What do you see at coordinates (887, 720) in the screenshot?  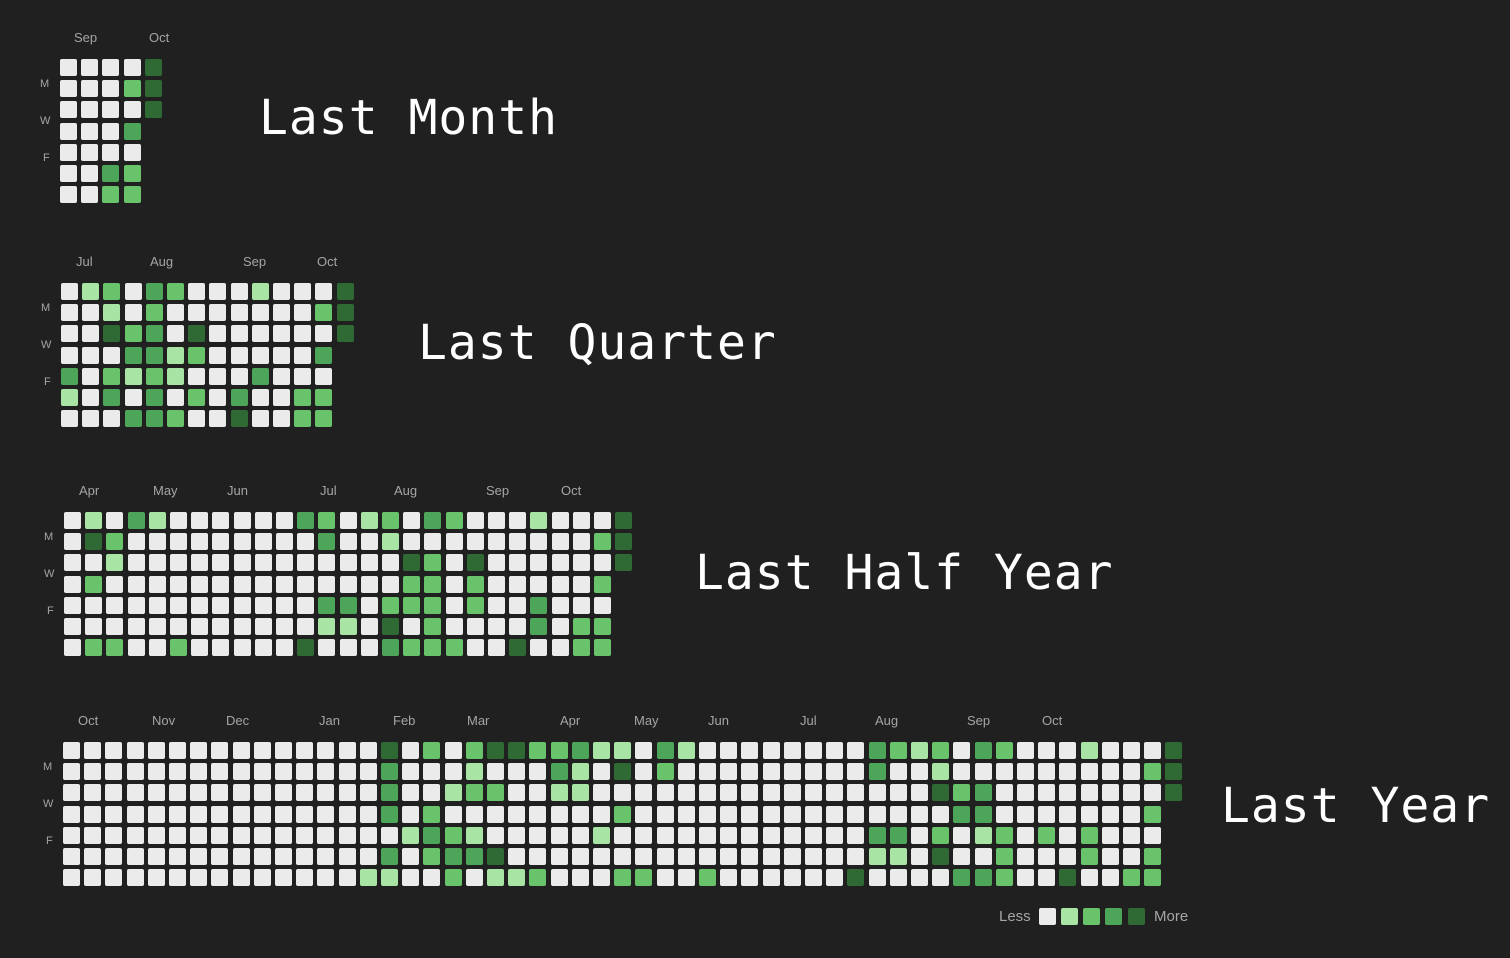 I see `month-label: Aug` at bounding box center [887, 720].